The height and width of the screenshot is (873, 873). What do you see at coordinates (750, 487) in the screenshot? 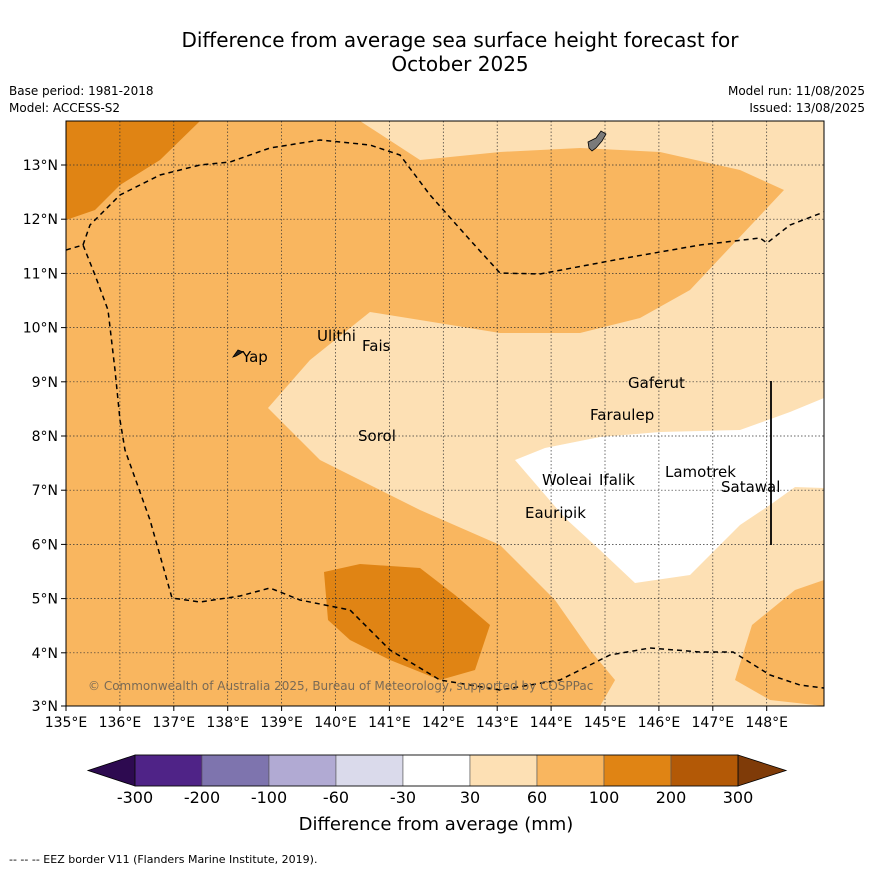
I see `place-label-satawal: Satawal` at bounding box center [750, 487].